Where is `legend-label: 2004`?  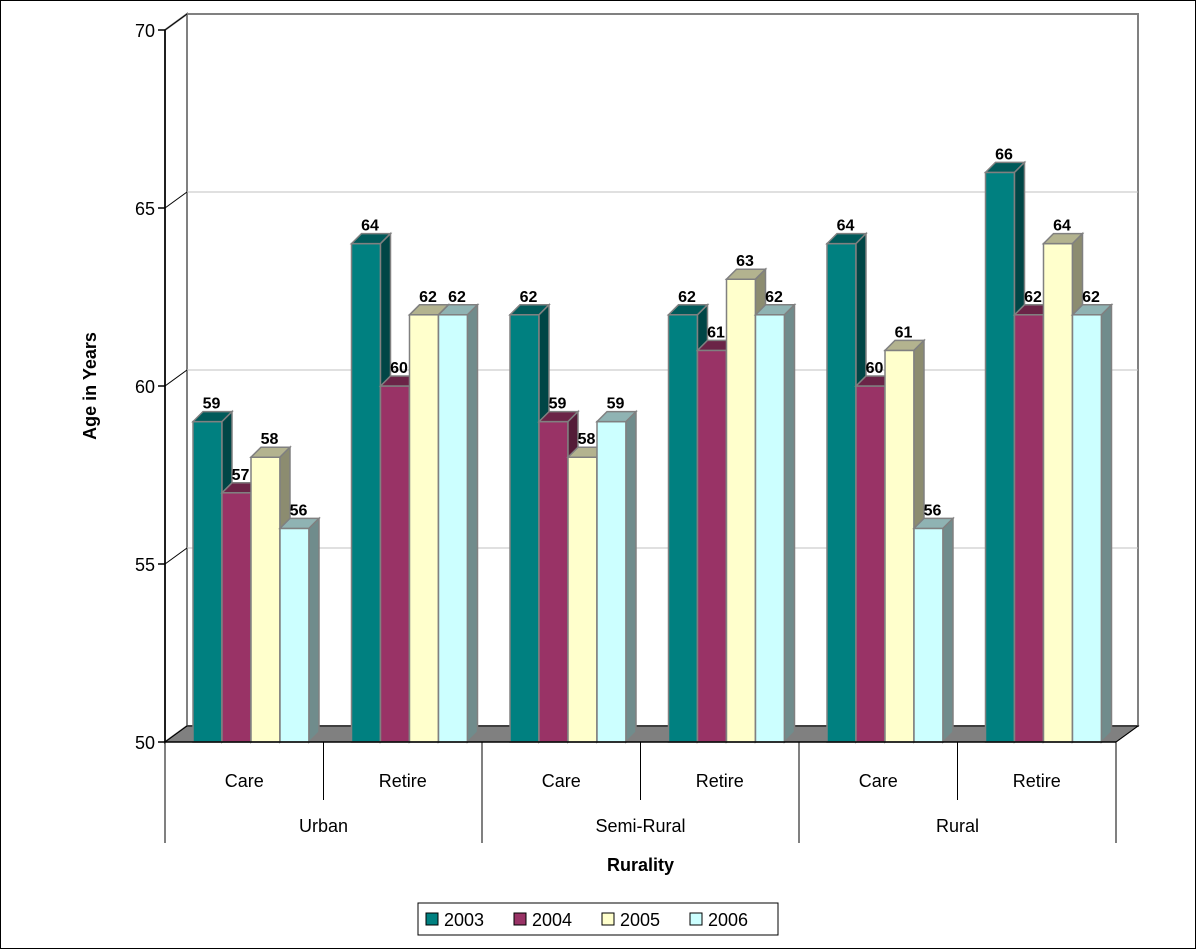 legend-label: 2004 is located at coordinates (552, 920).